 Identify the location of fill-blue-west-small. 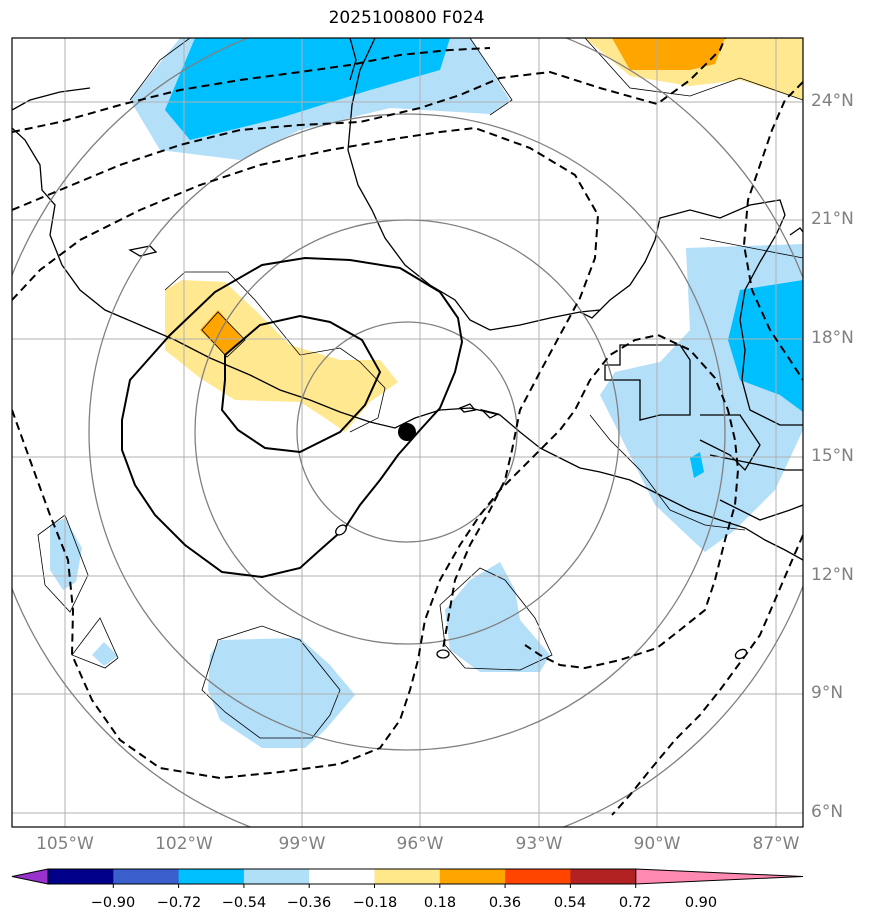
(105, 654).